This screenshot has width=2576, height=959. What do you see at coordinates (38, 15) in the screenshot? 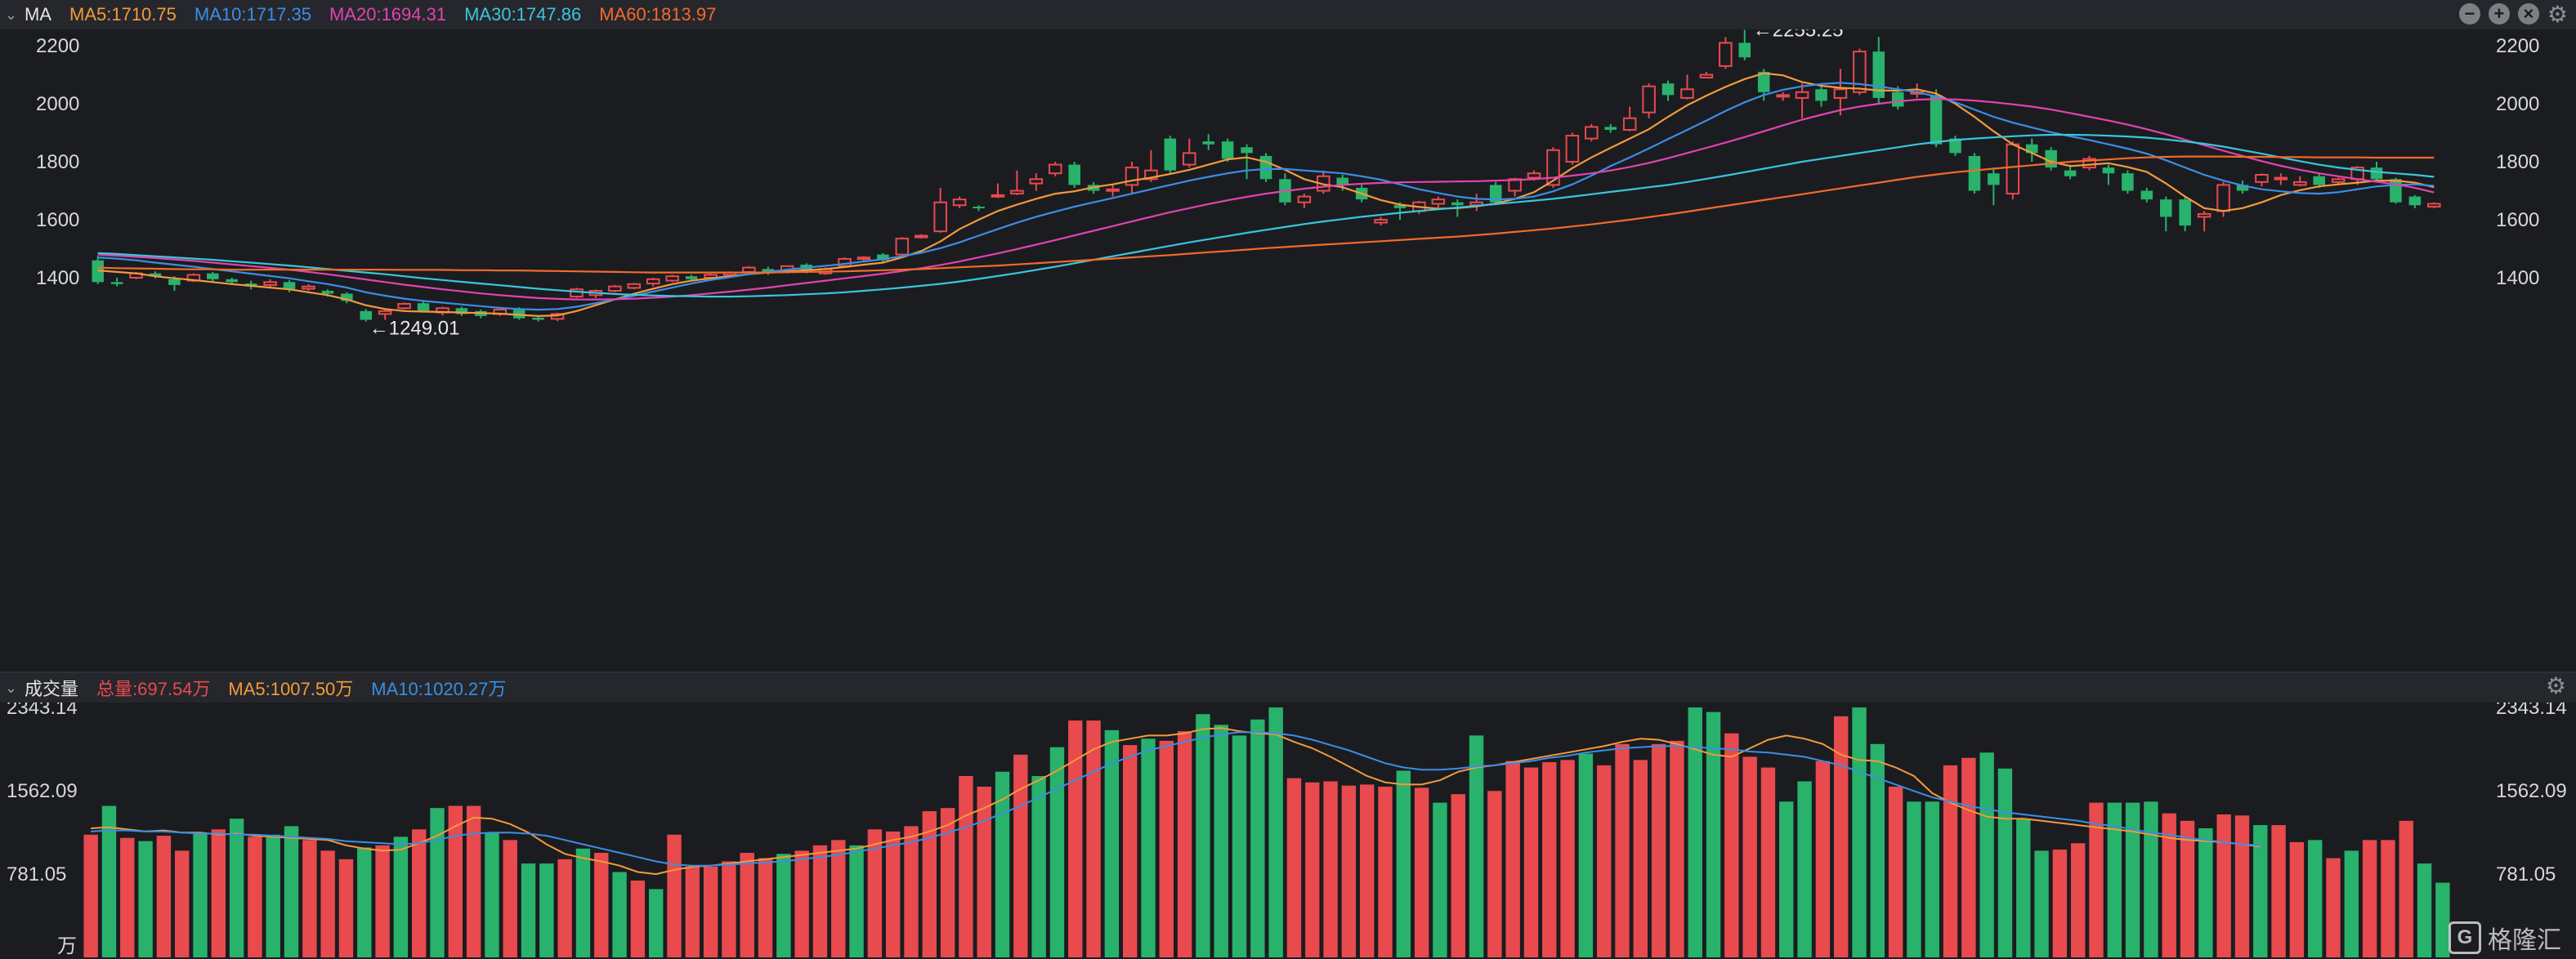
I see `indicator-name: MA` at bounding box center [38, 15].